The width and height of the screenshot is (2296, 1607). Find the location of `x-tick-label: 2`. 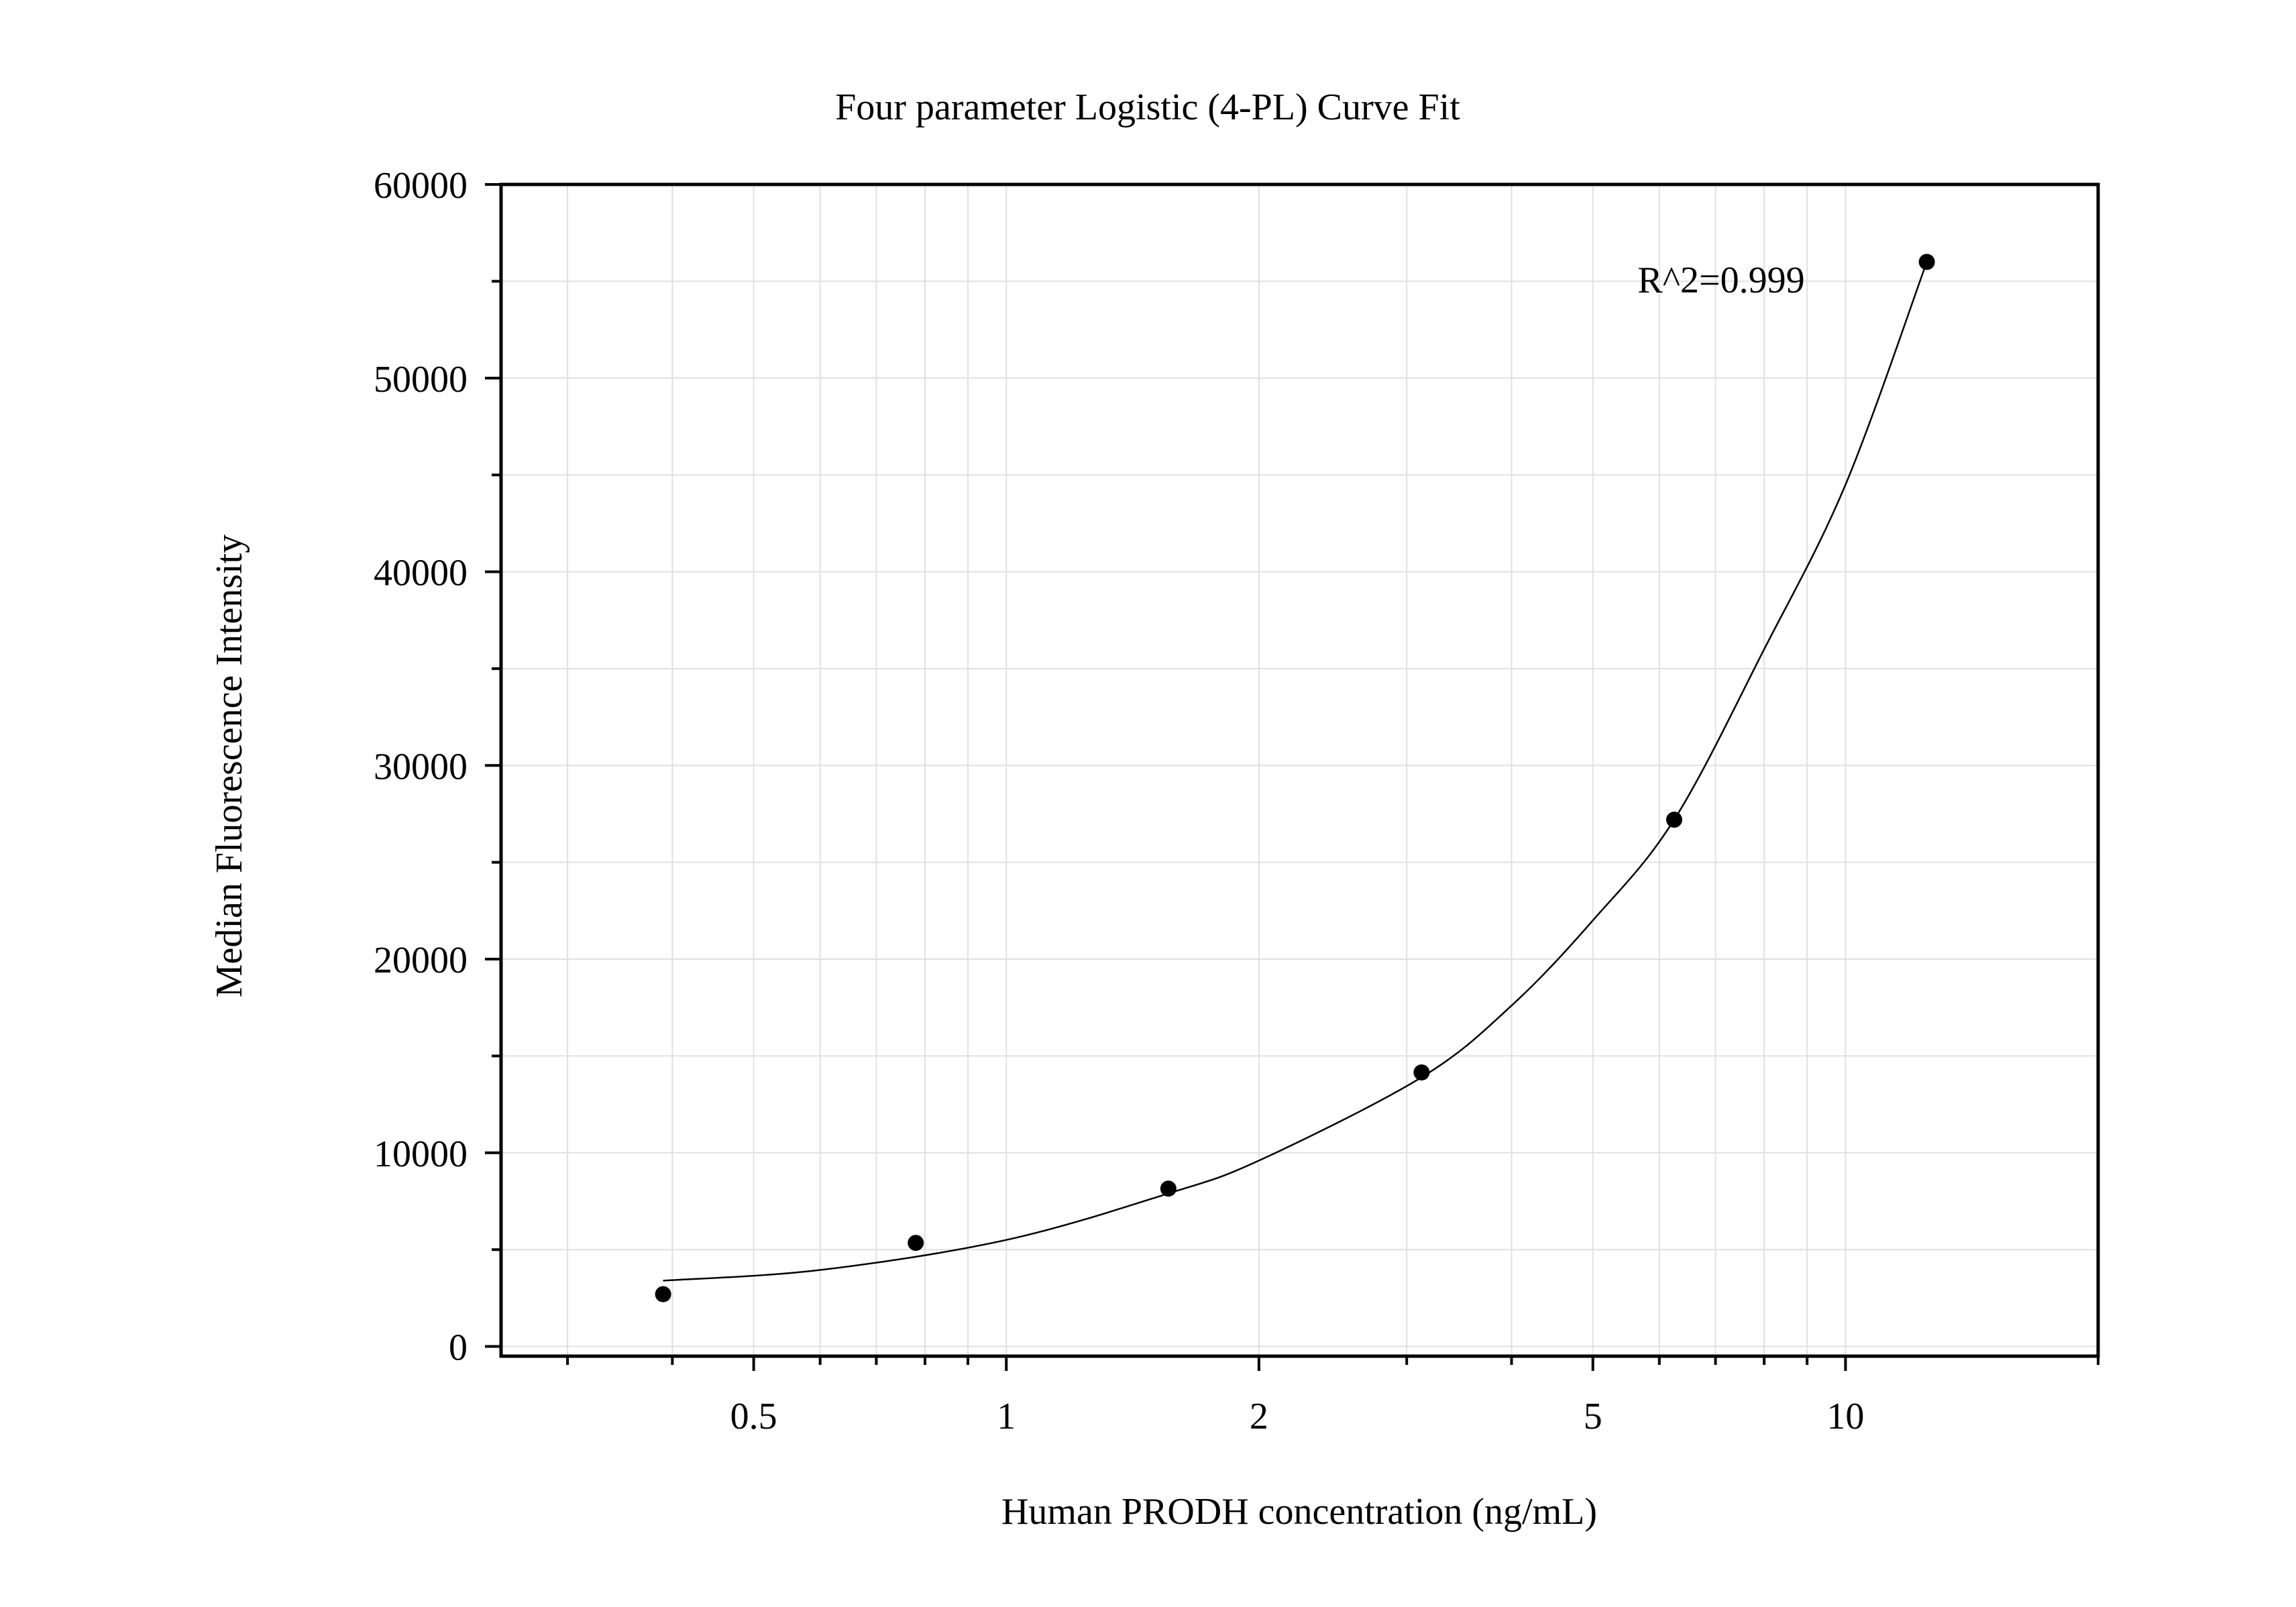

x-tick-label: 2 is located at coordinates (1259, 1417).